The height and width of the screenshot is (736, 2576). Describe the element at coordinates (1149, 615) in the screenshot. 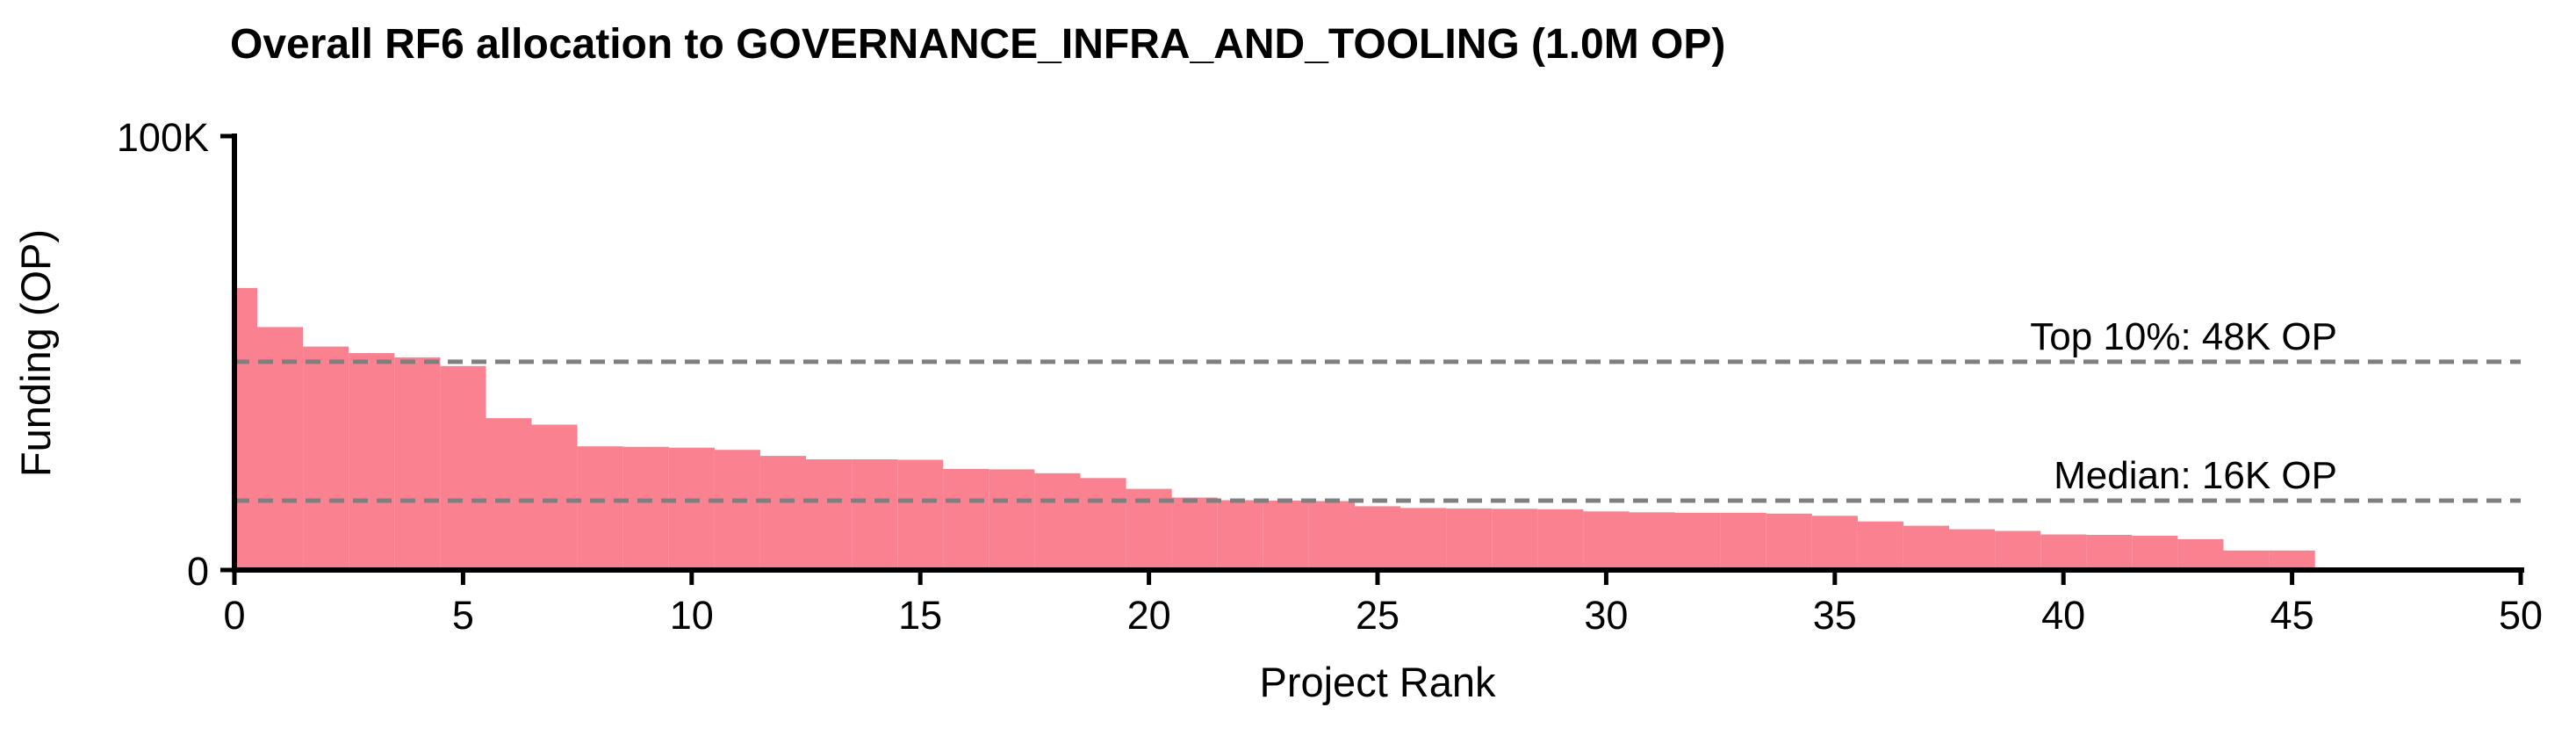

I see `x-tick-label-20: 20` at that location.